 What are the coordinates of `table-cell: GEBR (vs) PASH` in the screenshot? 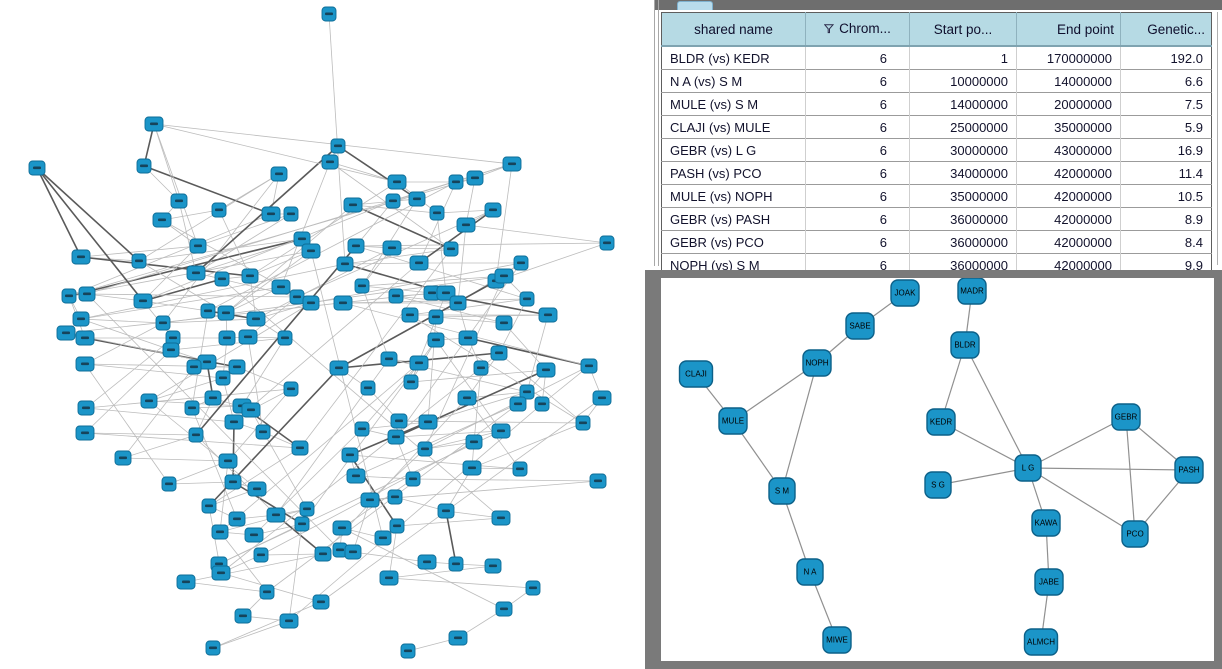 It's located at (733, 219).